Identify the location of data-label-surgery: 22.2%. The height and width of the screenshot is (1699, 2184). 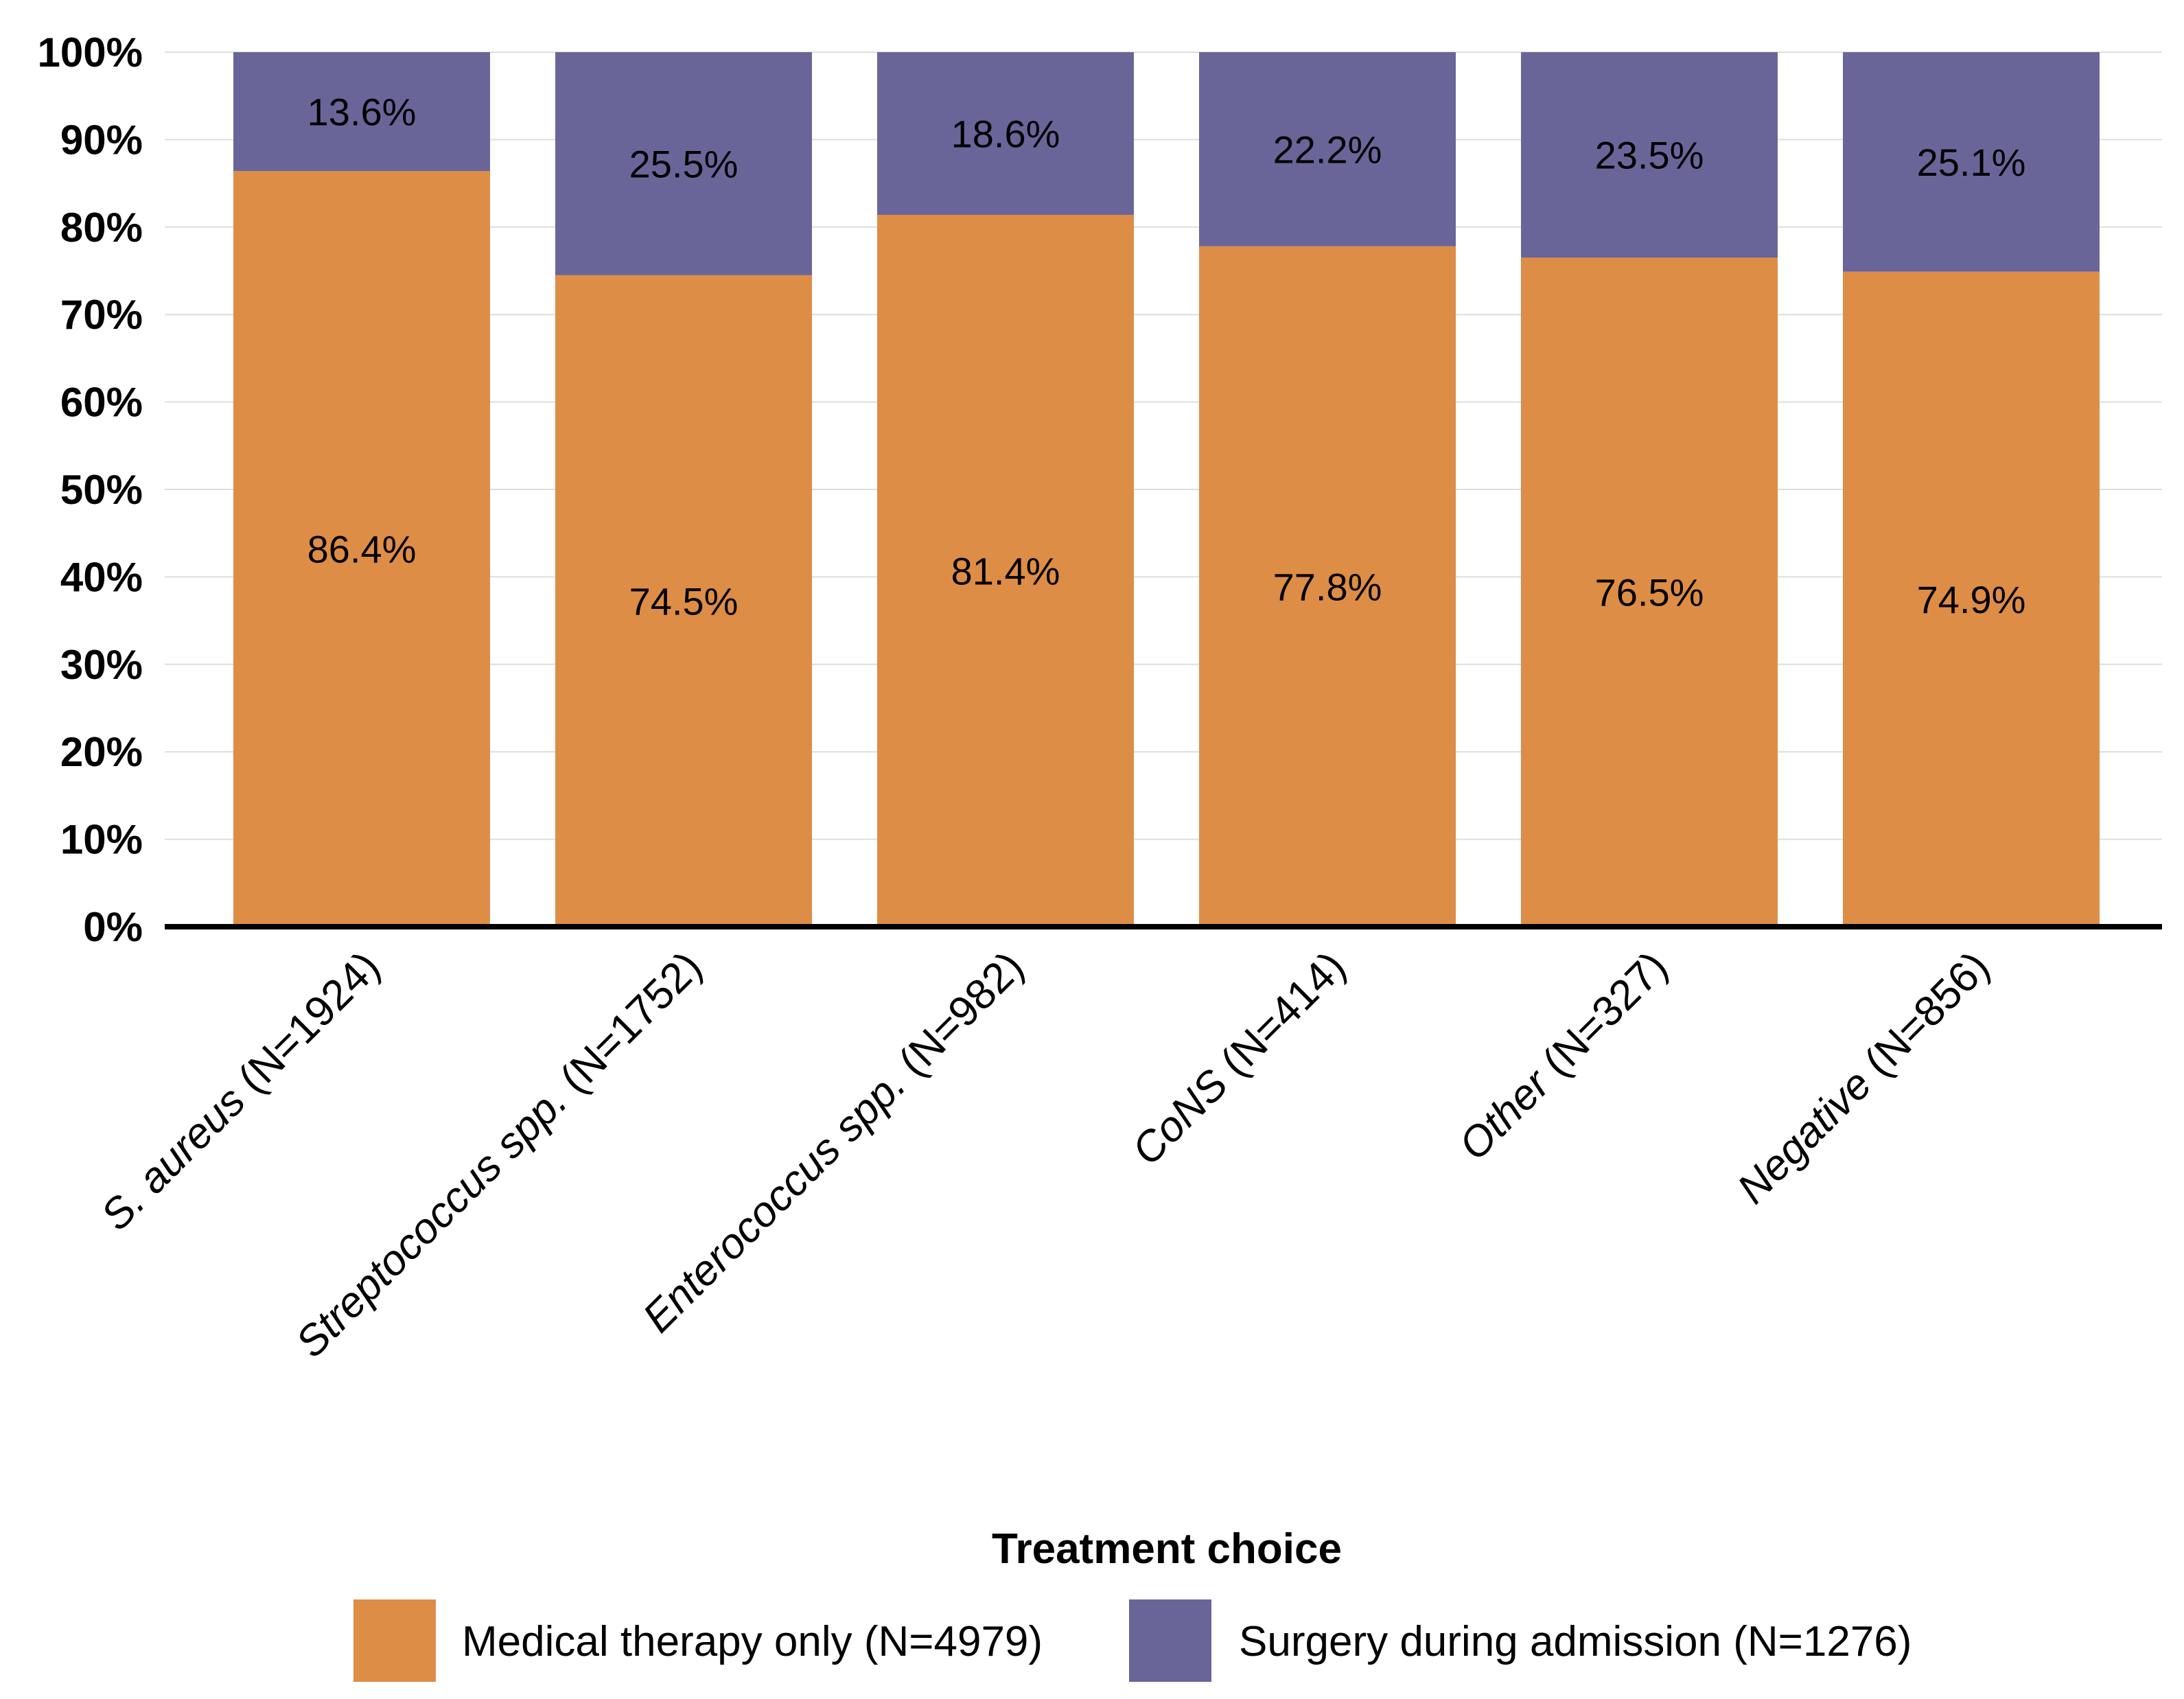
(1327, 149).